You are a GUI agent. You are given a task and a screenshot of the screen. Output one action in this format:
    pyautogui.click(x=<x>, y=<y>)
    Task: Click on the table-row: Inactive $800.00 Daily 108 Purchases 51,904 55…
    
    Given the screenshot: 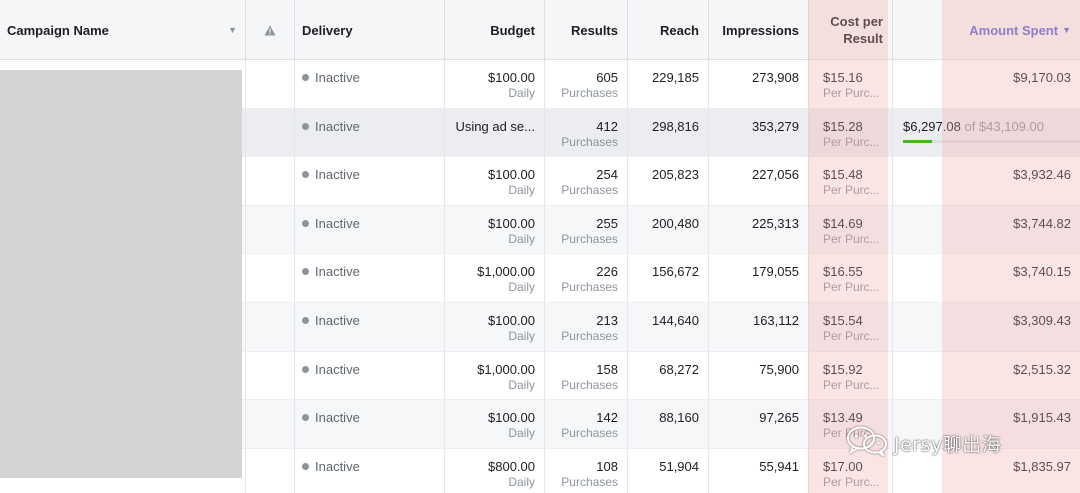 What is the action you would take?
    pyautogui.click(x=540, y=470)
    